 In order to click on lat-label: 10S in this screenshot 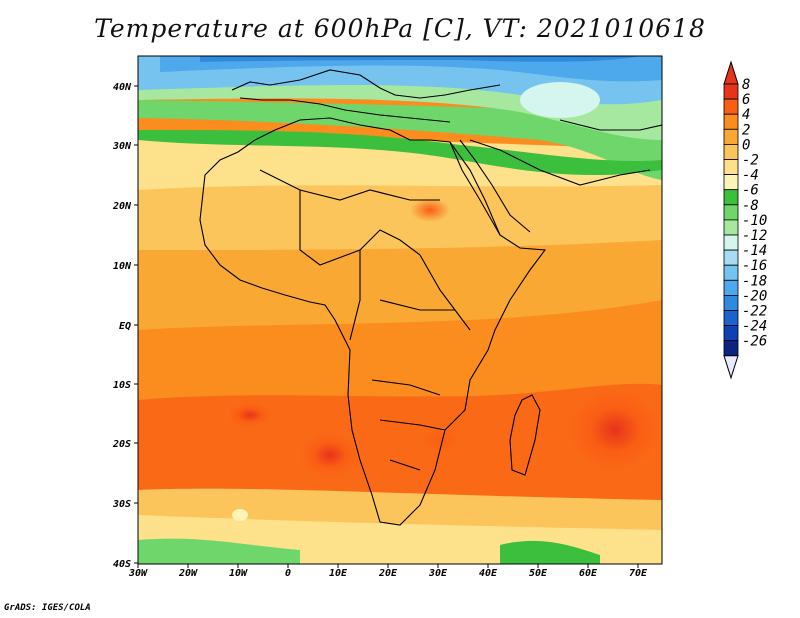, I will do `click(122, 385)`.